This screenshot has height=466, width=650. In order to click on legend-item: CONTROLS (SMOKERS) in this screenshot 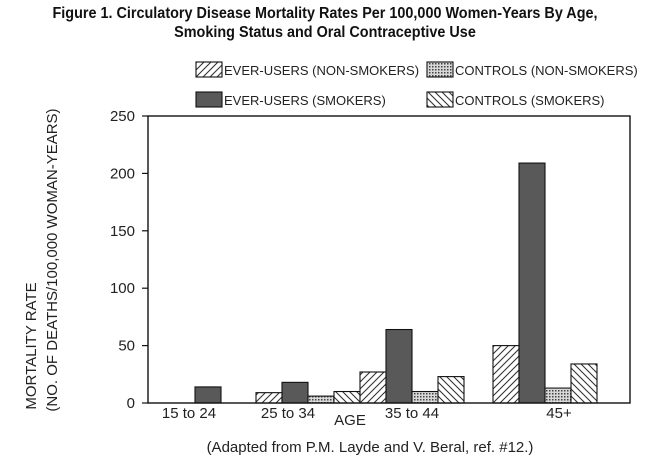, I will do `click(515, 99)`.